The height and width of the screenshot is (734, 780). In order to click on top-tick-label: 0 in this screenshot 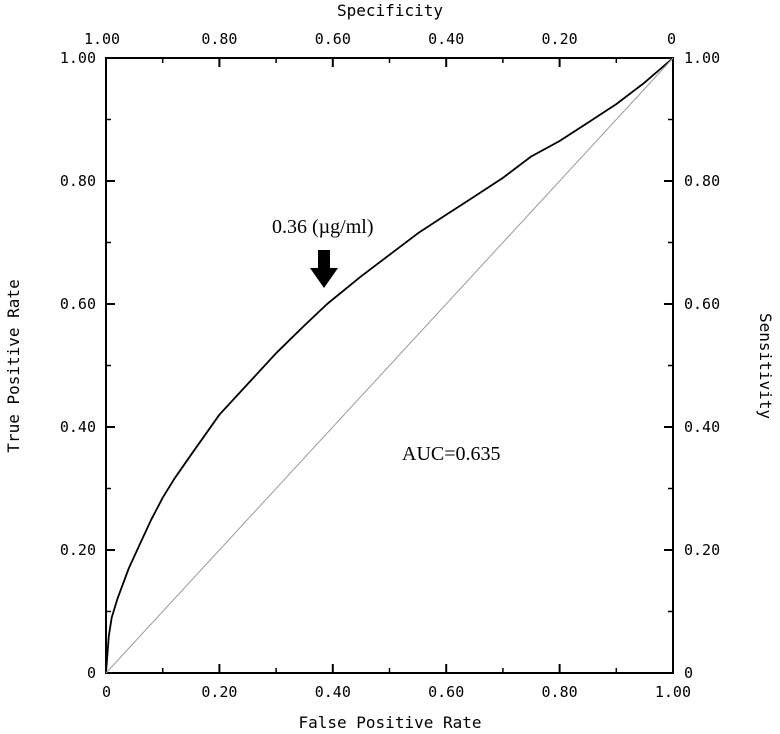, I will do `click(671, 39)`.